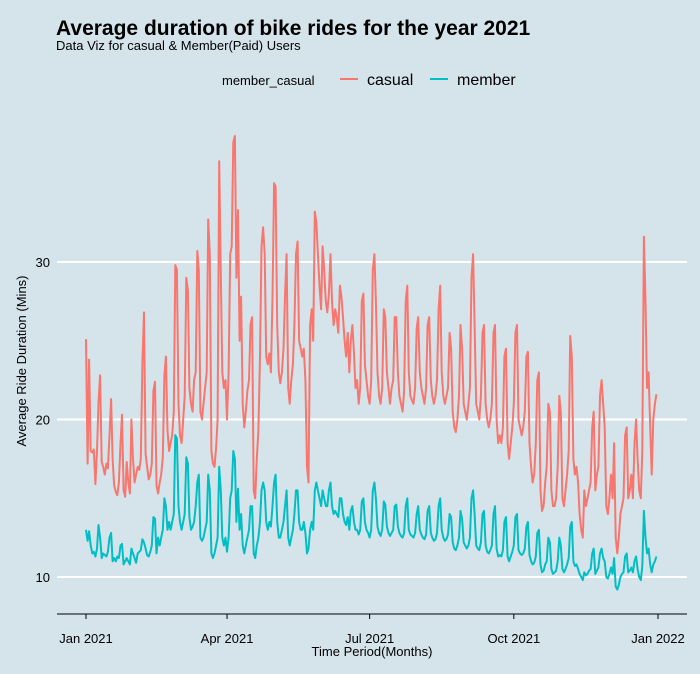 The width and height of the screenshot is (700, 674). Describe the element at coordinates (21, 361) in the screenshot. I see `y-axis-label: Average Ride Duration (Mins)` at that location.